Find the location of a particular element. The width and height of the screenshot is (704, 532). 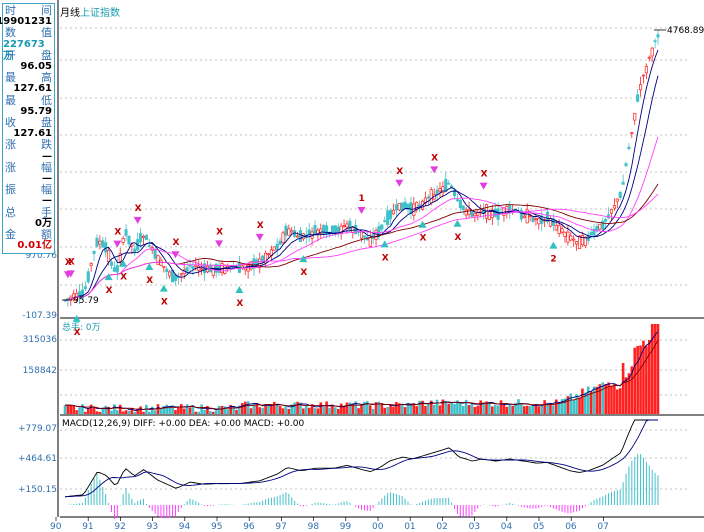

y-tick-label: 315036 is located at coordinates (40, 340).